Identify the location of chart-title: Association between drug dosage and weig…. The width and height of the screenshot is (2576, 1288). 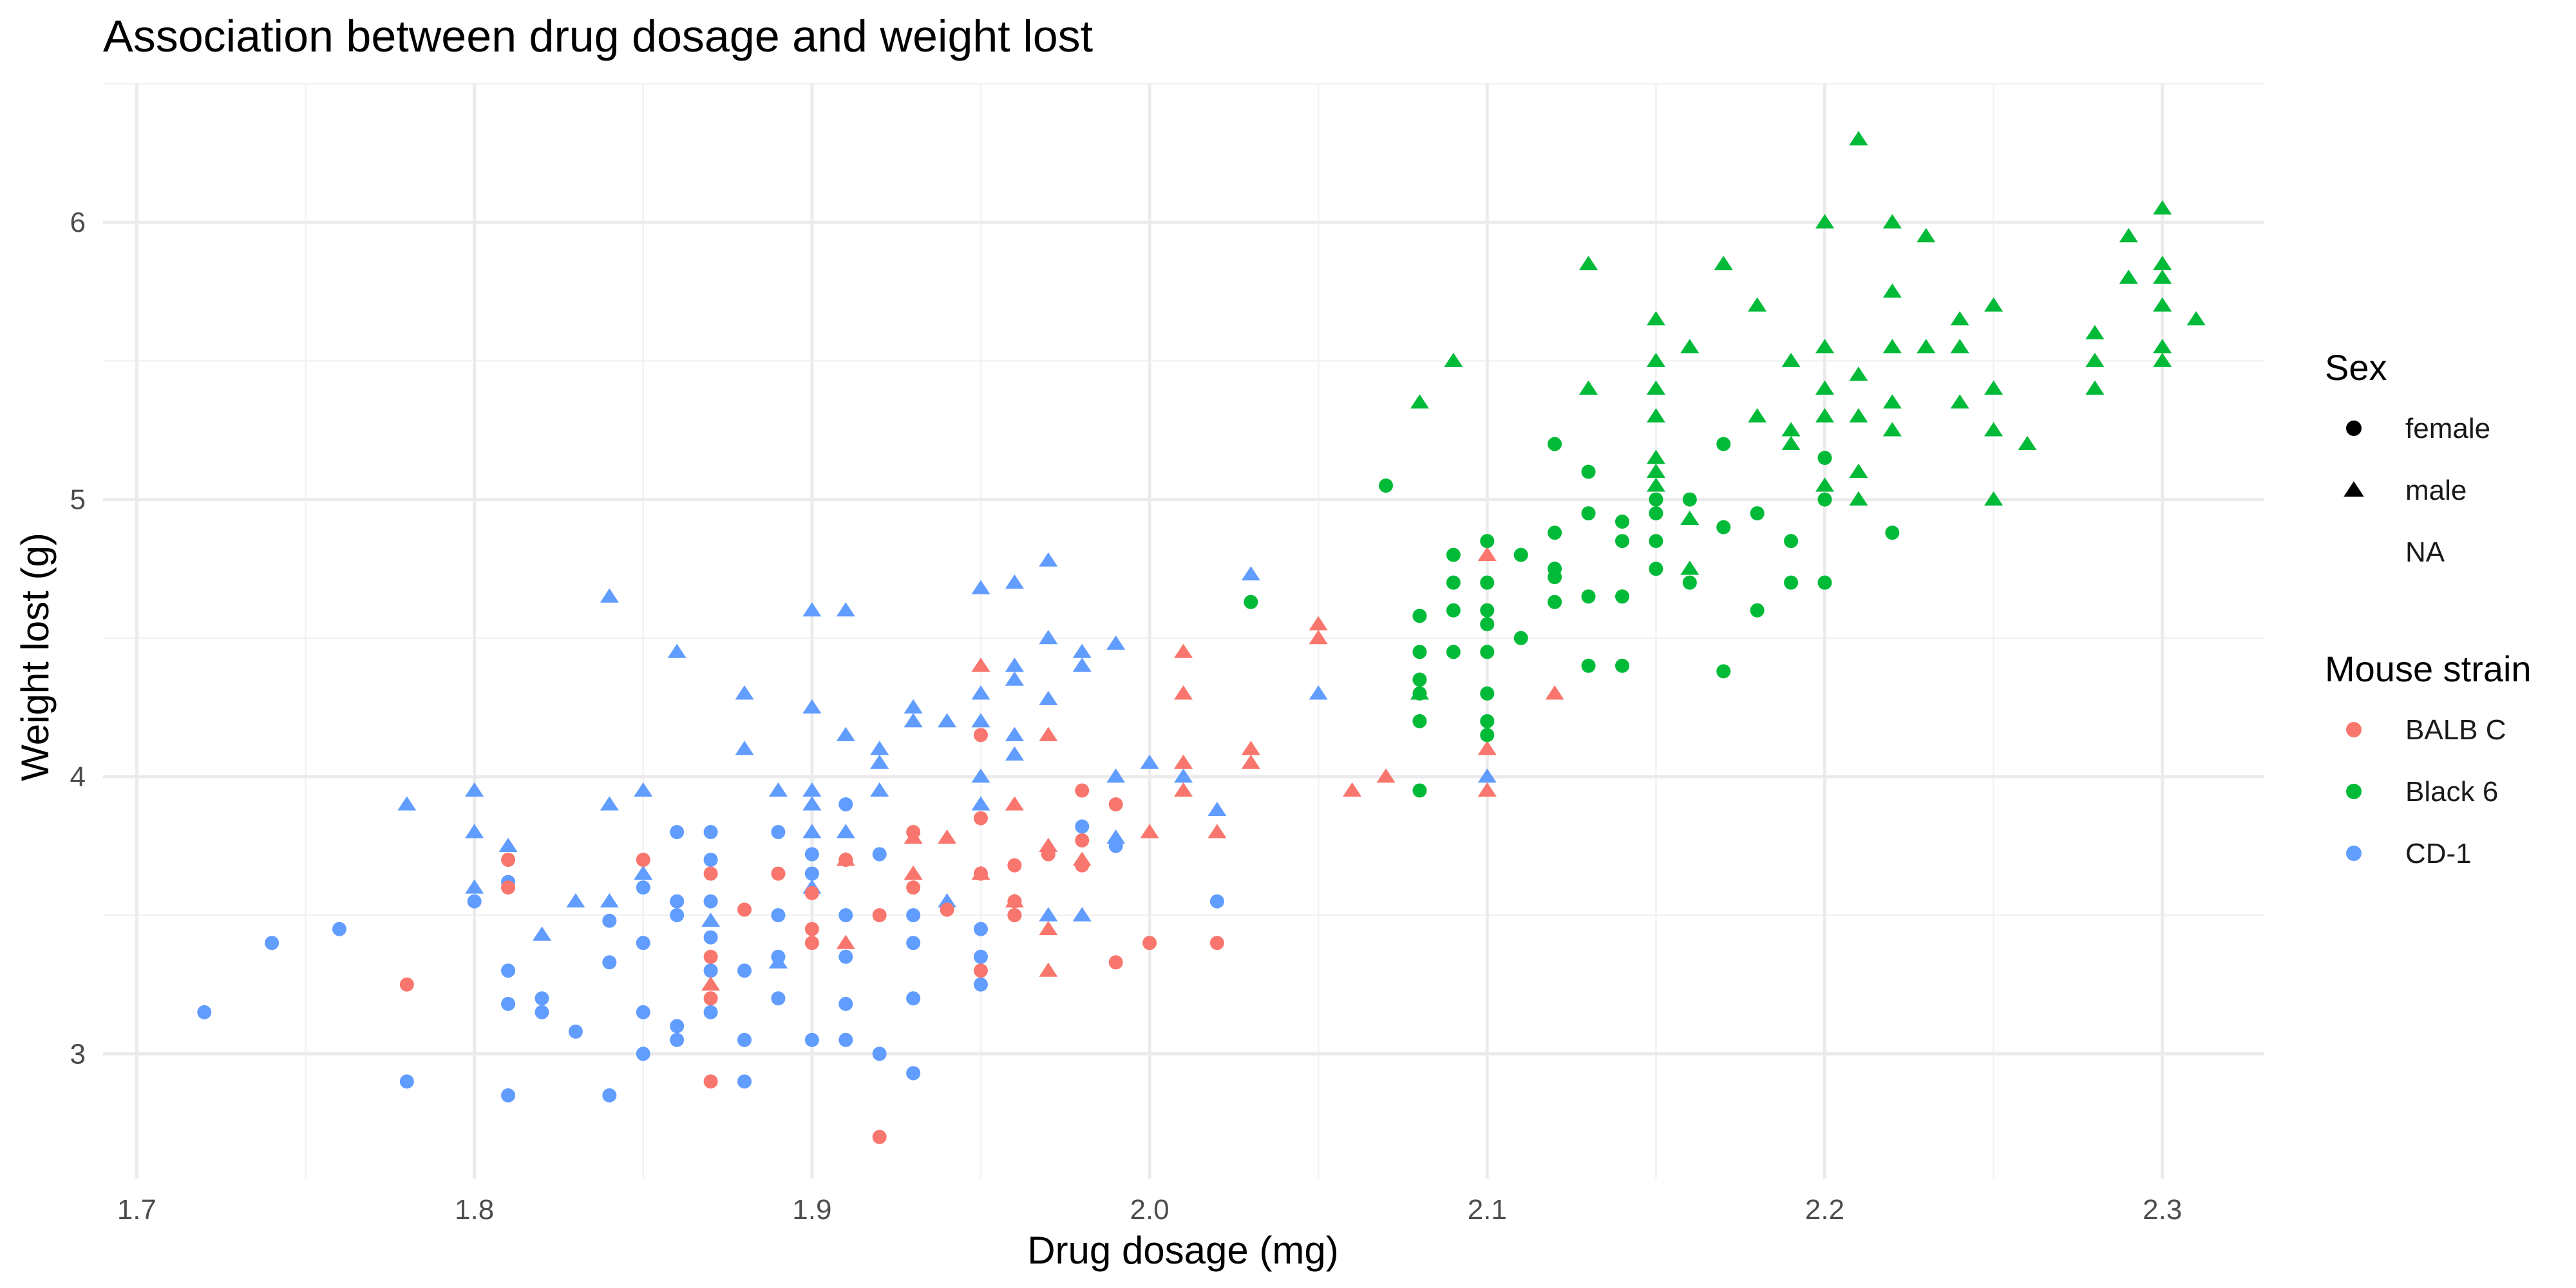
(598, 36).